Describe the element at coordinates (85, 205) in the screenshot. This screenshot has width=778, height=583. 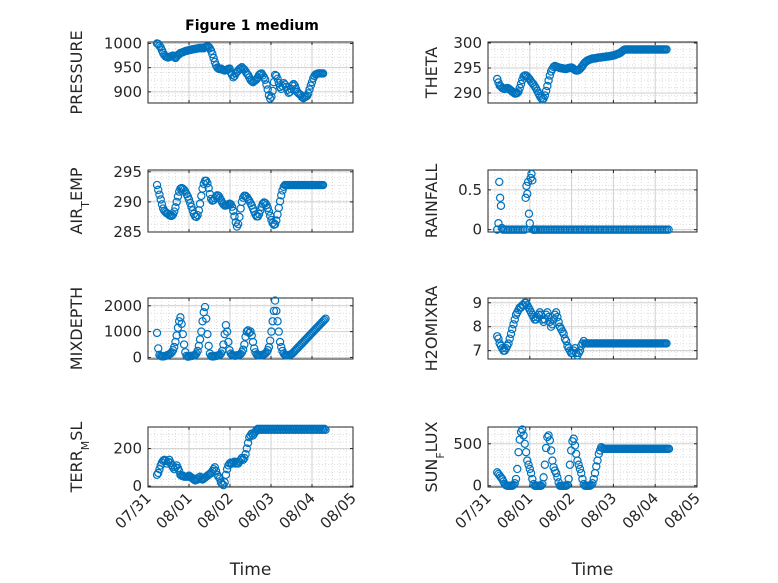
I see `ylabel-part: T` at that location.